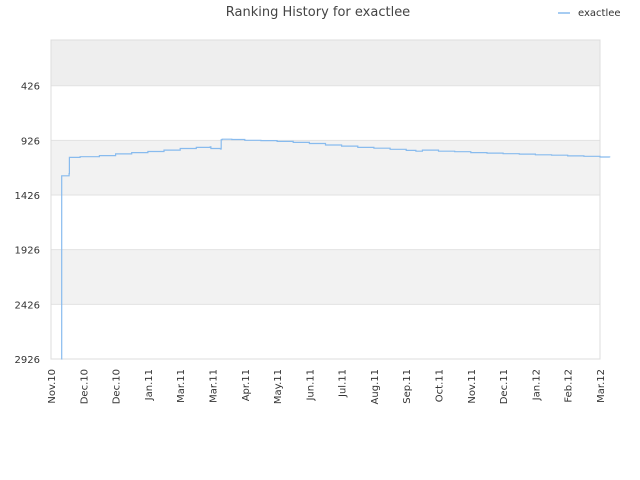 The image size is (640, 480). Describe the element at coordinates (569, 386) in the screenshot. I see `x-tick-label: Feb.12` at that location.